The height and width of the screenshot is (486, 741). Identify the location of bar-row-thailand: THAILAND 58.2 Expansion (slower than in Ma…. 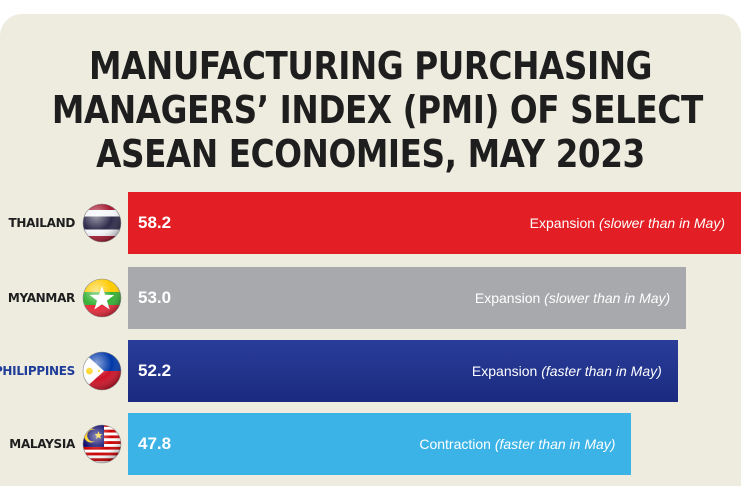
(370, 223).